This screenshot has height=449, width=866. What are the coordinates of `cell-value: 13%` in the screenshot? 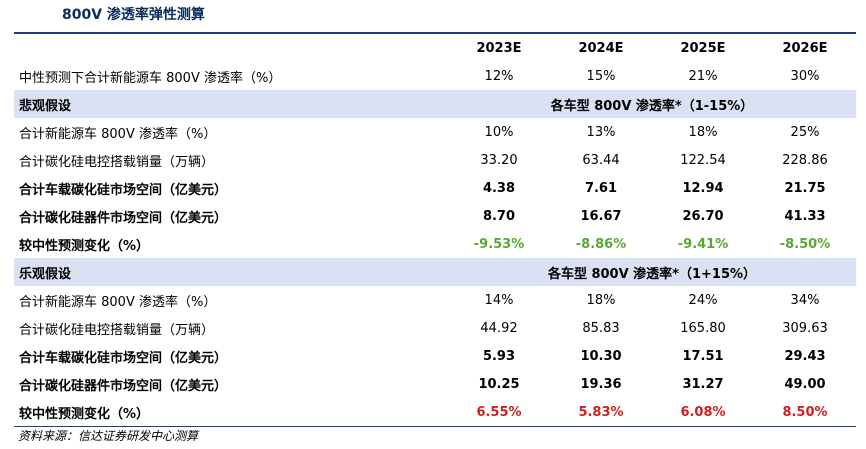 It's located at (601, 132).